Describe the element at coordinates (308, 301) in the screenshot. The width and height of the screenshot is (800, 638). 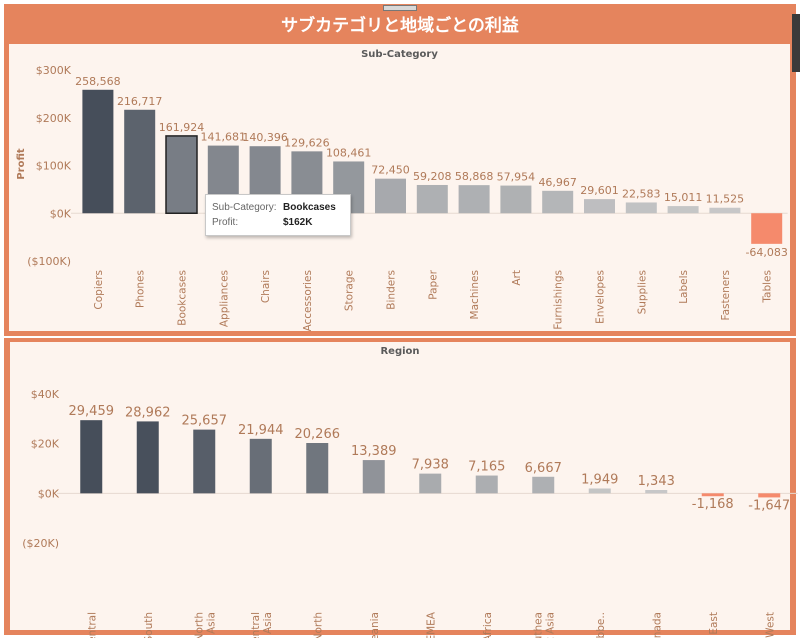
I see `subcat-category-label: Accessories` at that location.